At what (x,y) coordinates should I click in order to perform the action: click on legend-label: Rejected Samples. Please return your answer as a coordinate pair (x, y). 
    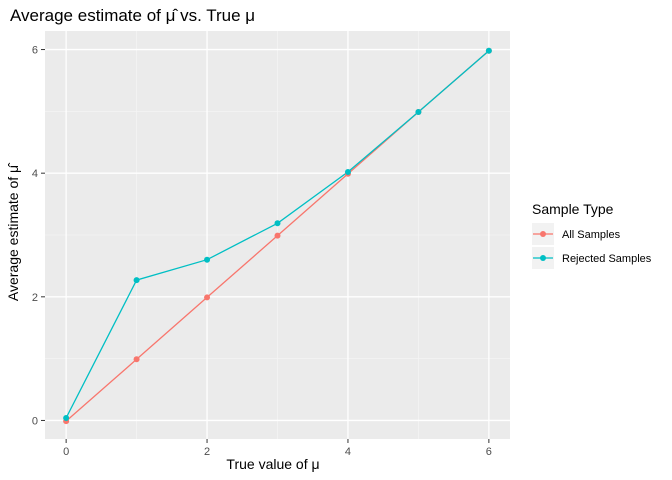
    Looking at the image, I should click on (607, 259).